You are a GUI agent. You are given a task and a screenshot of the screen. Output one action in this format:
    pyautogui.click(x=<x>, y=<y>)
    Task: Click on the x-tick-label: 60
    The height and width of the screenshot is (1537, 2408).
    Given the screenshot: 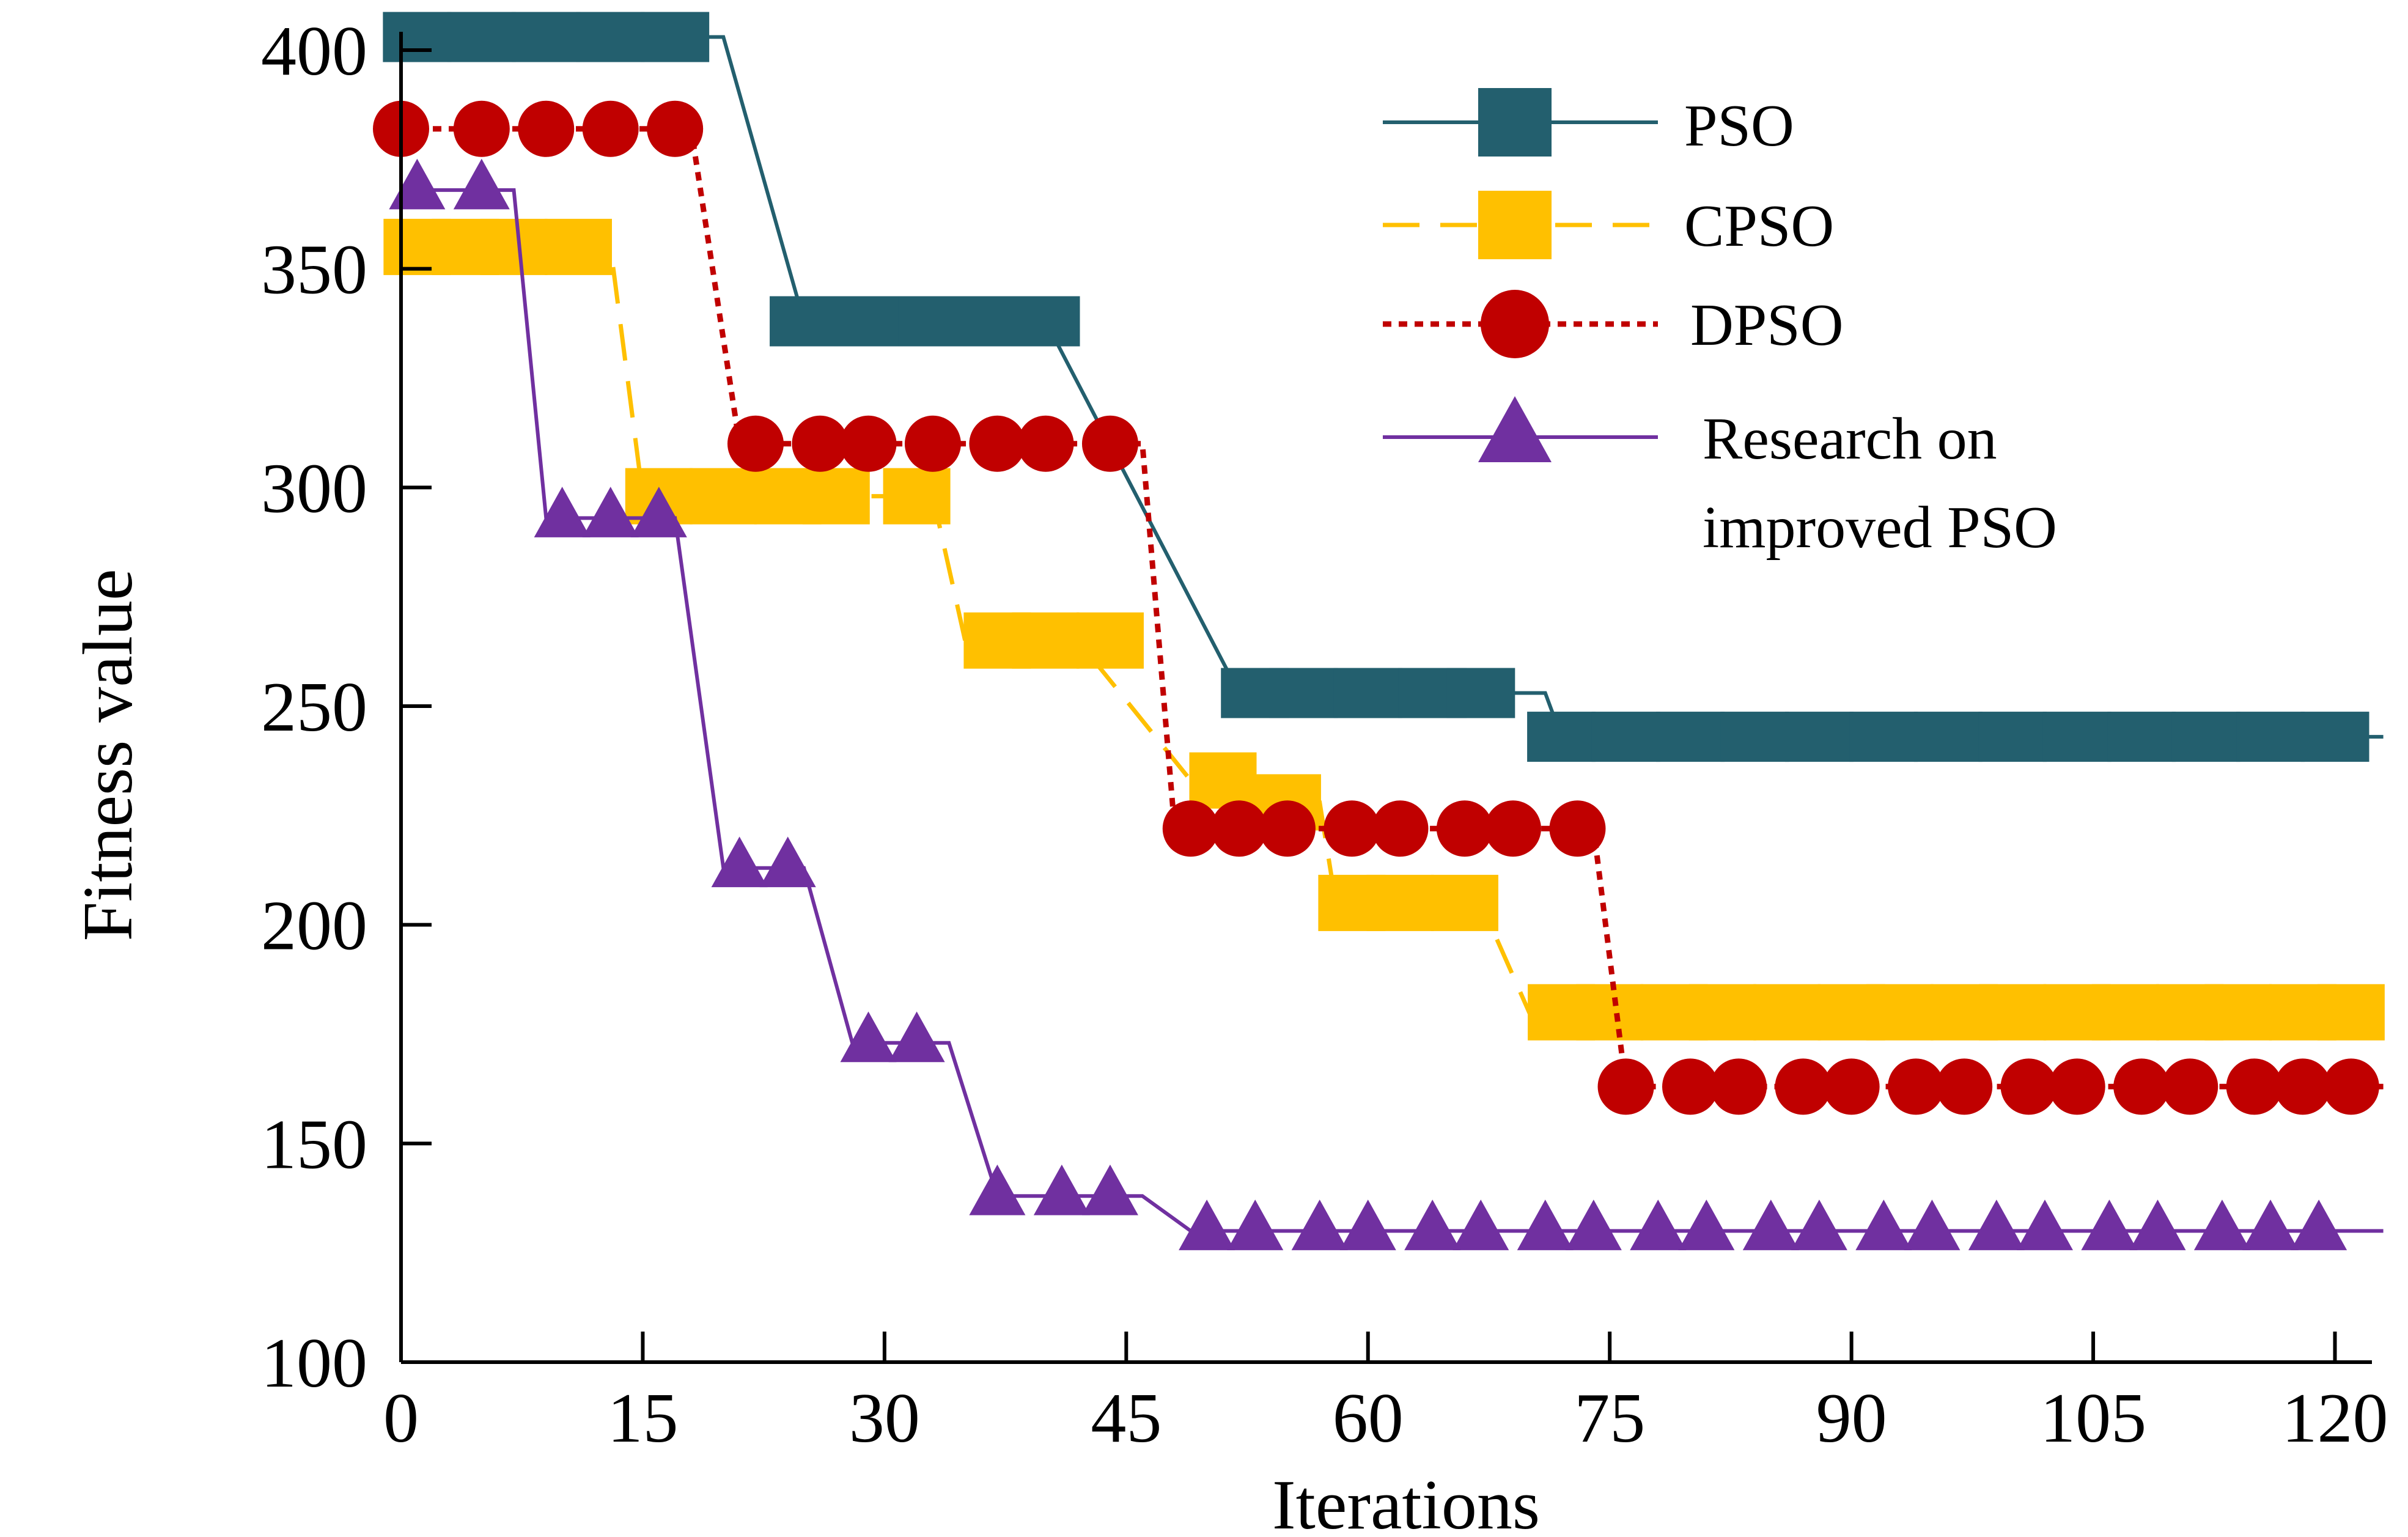 What is the action you would take?
    pyautogui.click(x=1368, y=1418)
    